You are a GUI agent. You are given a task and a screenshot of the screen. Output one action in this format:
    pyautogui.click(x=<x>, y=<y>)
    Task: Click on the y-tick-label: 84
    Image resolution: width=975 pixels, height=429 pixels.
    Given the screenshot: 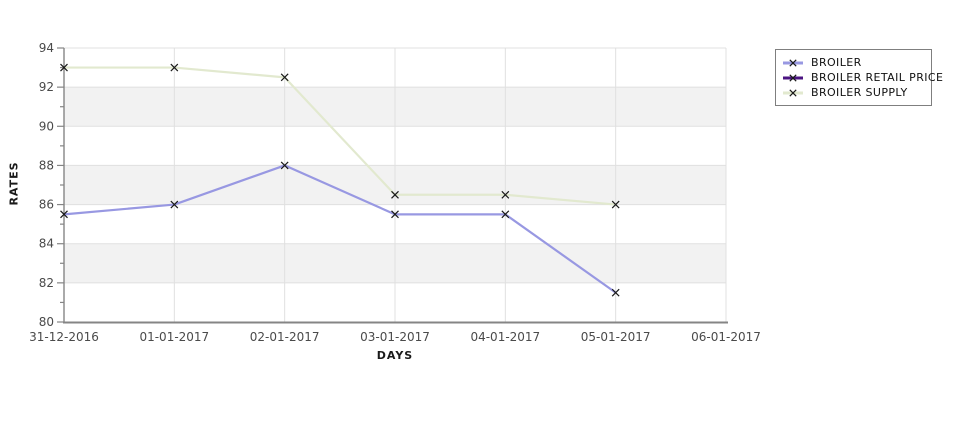 What is the action you would take?
    pyautogui.click(x=46, y=244)
    